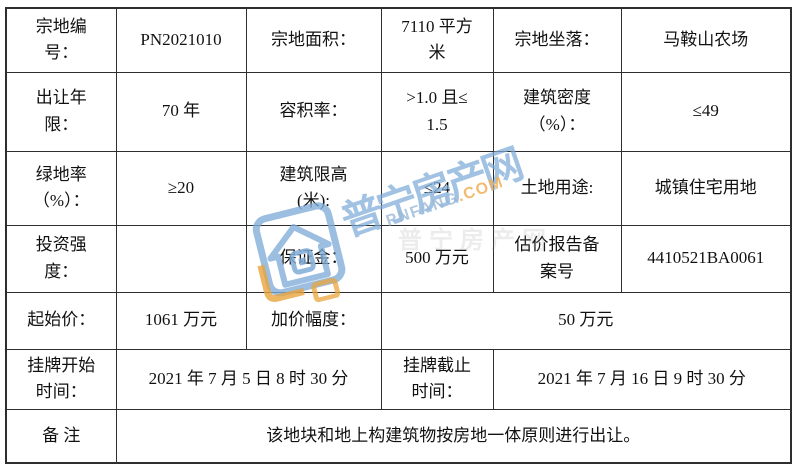 The height and width of the screenshot is (468, 800). Describe the element at coordinates (313, 188) in the screenshot. I see `height-limit-label: 建筑限高 (米):` at that location.